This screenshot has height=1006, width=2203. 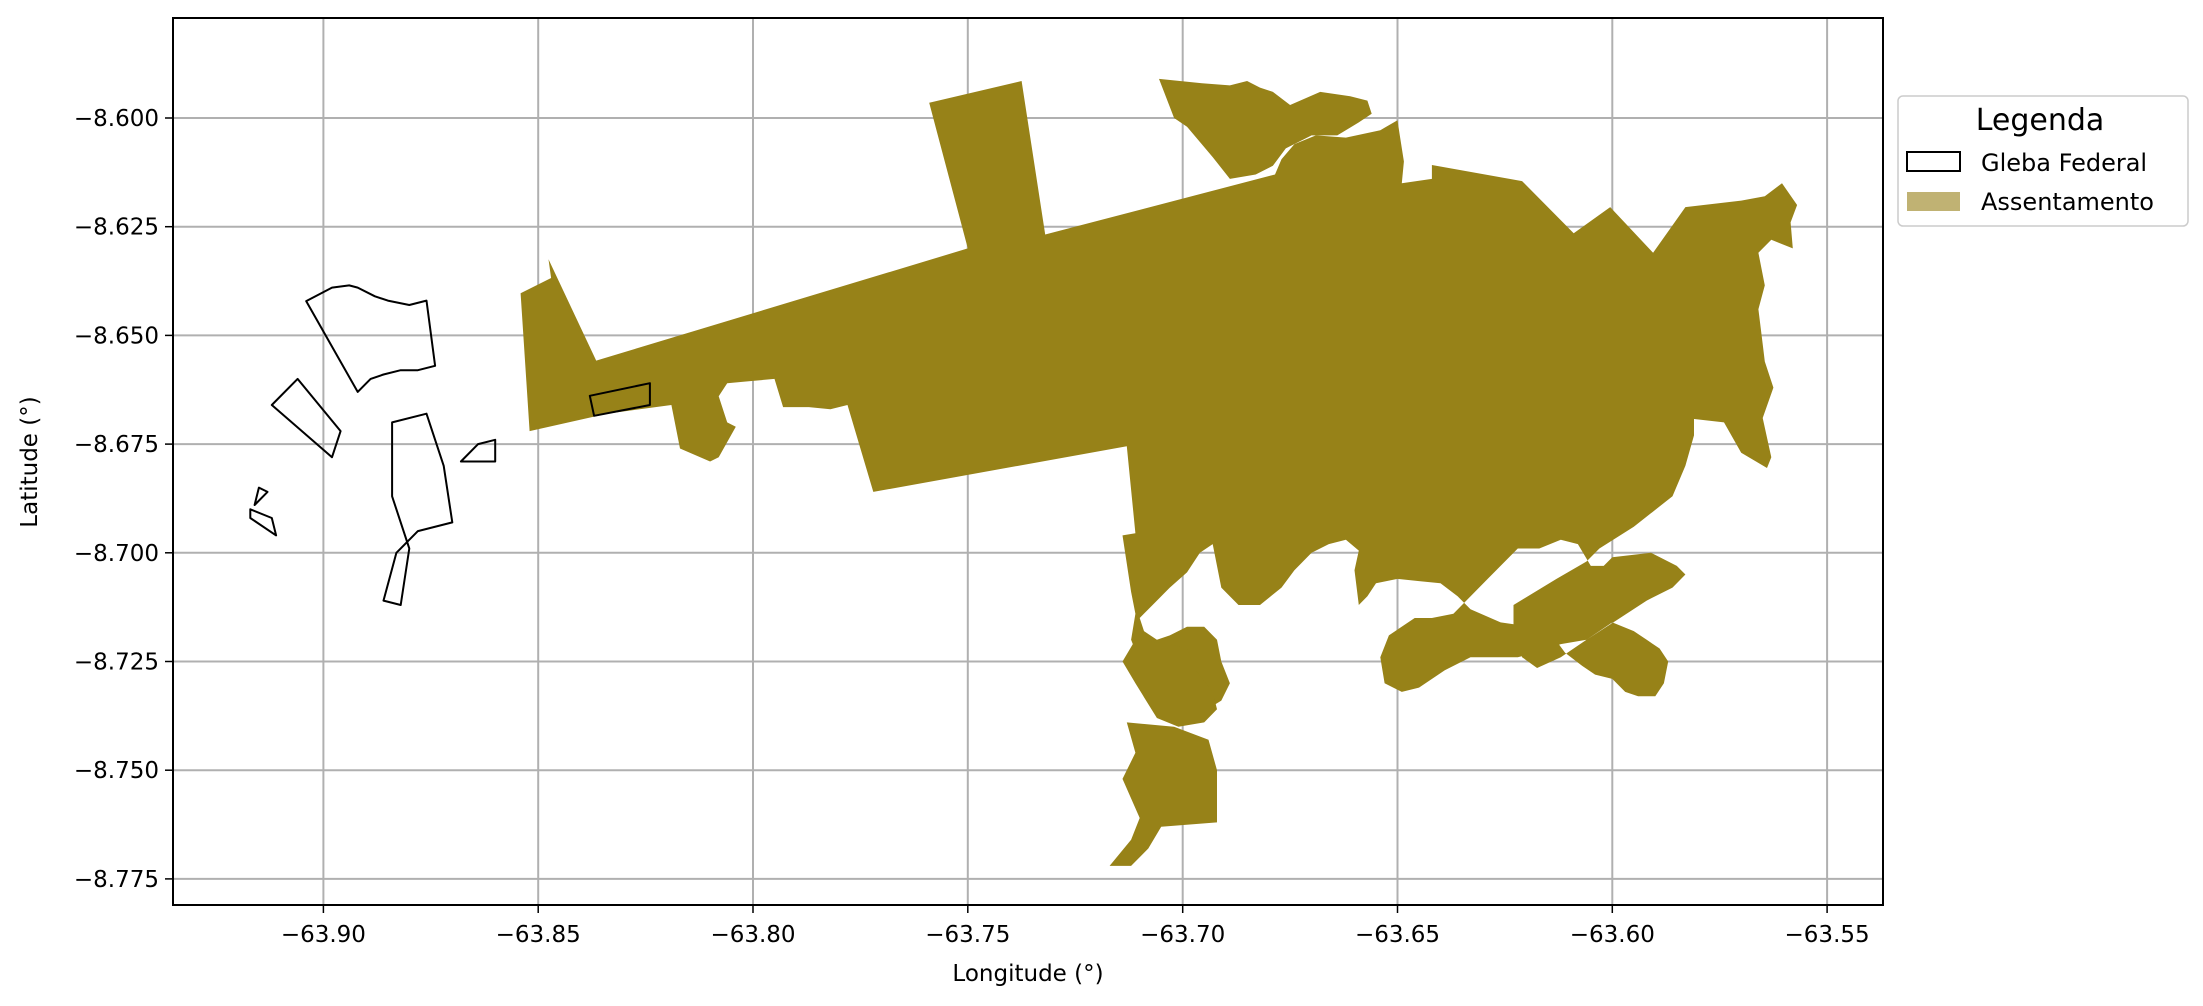 What do you see at coordinates (1933, 161) in the screenshot?
I see `legend-swatch-gleba-federal` at bounding box center [1933, 161].